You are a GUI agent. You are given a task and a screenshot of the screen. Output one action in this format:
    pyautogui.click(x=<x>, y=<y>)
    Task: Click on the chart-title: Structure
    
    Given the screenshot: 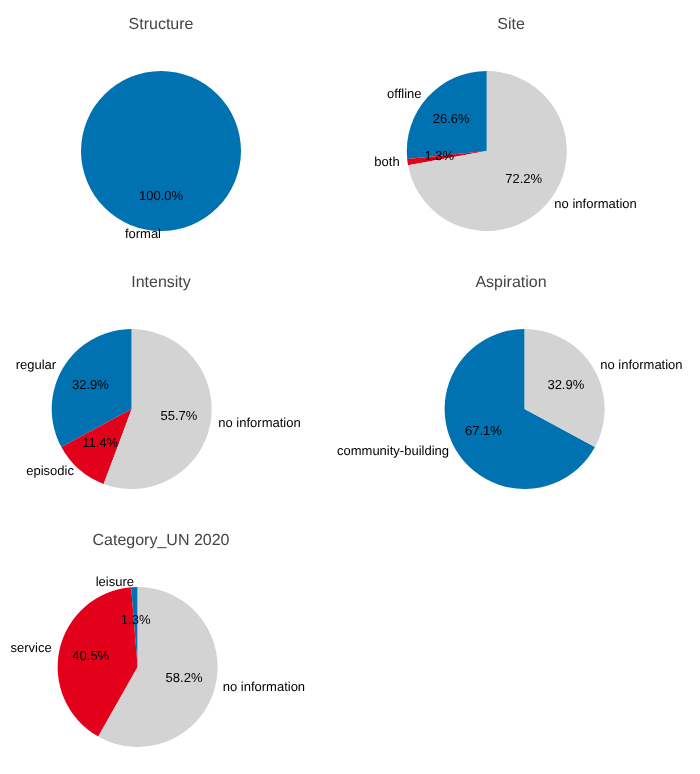 What is the action you would take?
    pyautogui.click(x=161, y=24)
    